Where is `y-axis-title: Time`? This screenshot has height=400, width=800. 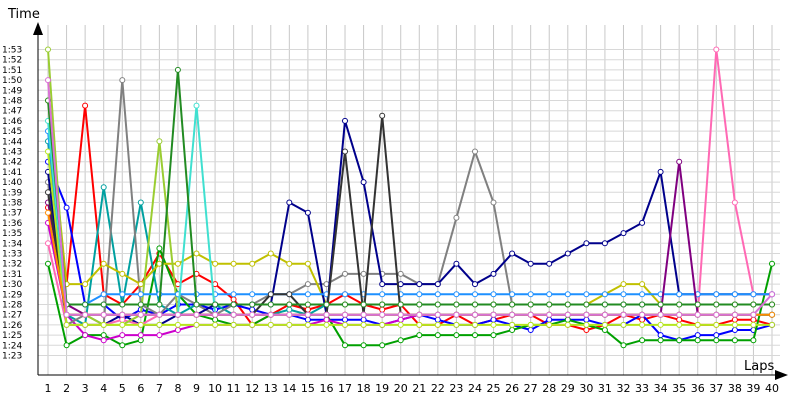
y-axis-title: Time is located at coordinates (23, 14).